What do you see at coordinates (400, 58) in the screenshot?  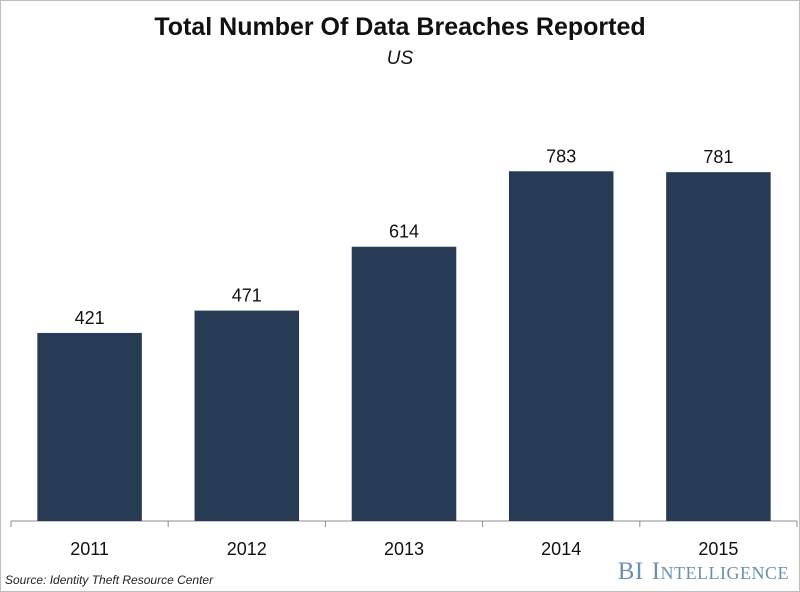 I see `chart-subtitle: US` at bounding box center [400, 58].